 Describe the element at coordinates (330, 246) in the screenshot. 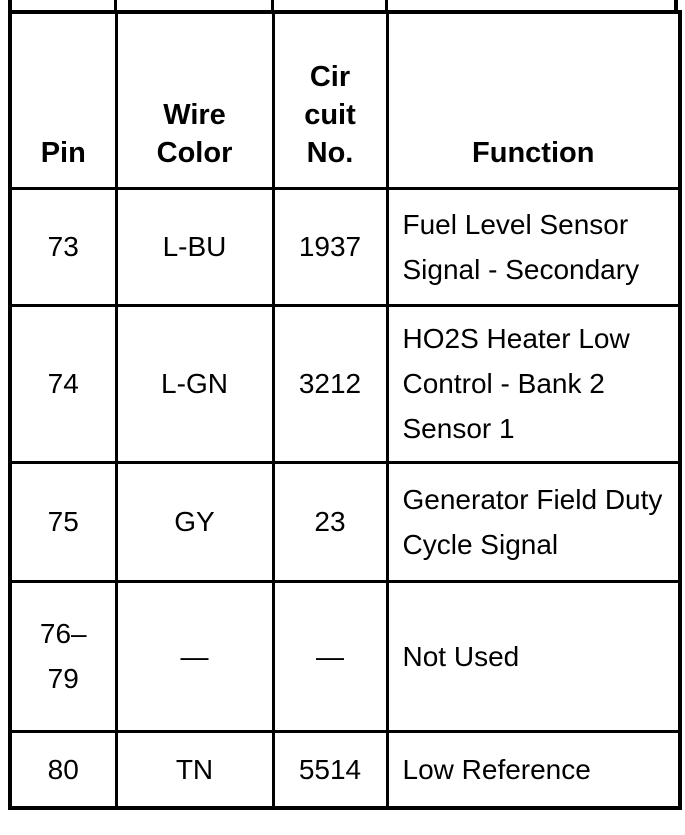

I see `circuit-no-cell: 1937` at that location.